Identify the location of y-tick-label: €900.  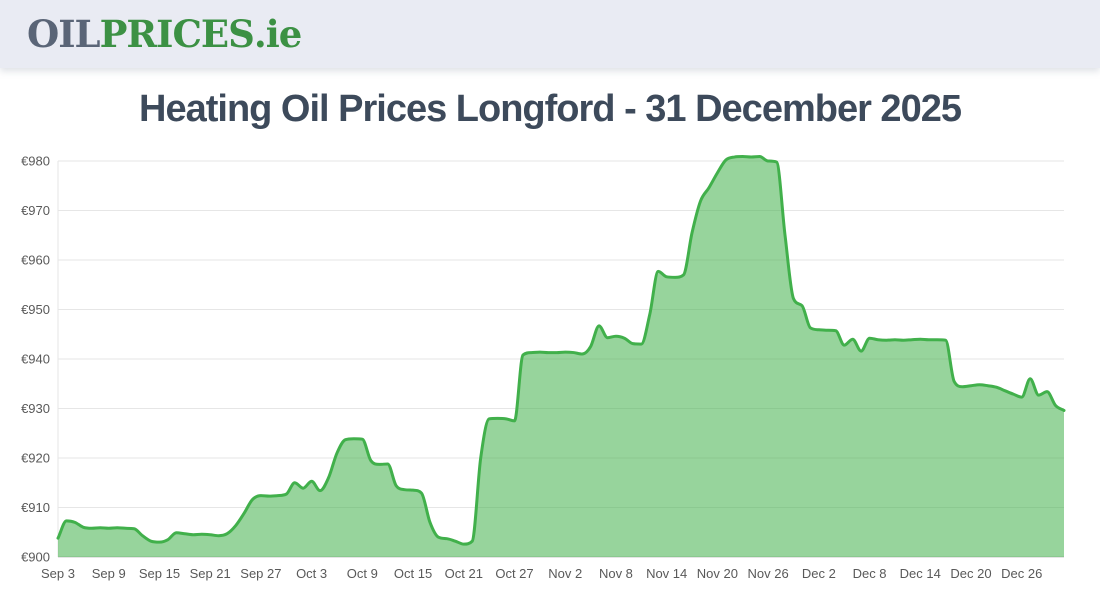
(35, 557).